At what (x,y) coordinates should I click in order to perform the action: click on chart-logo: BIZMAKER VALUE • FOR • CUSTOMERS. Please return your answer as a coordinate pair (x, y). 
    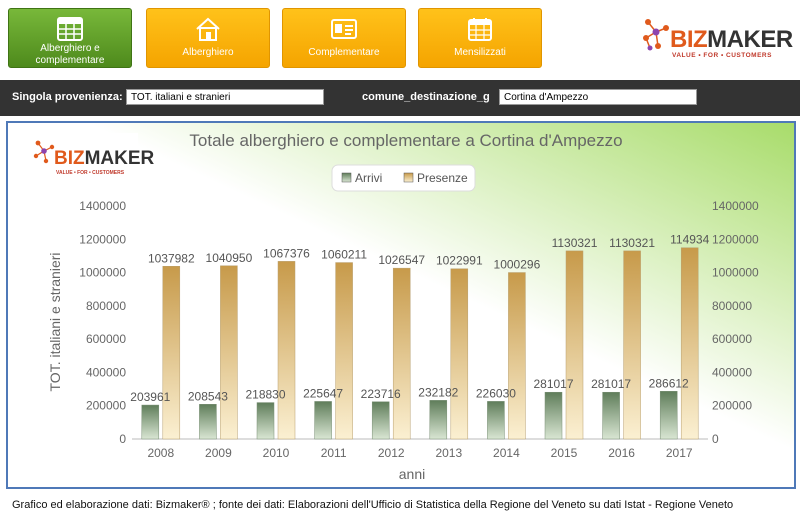
    Looking at the image, I should click on (90, 157).